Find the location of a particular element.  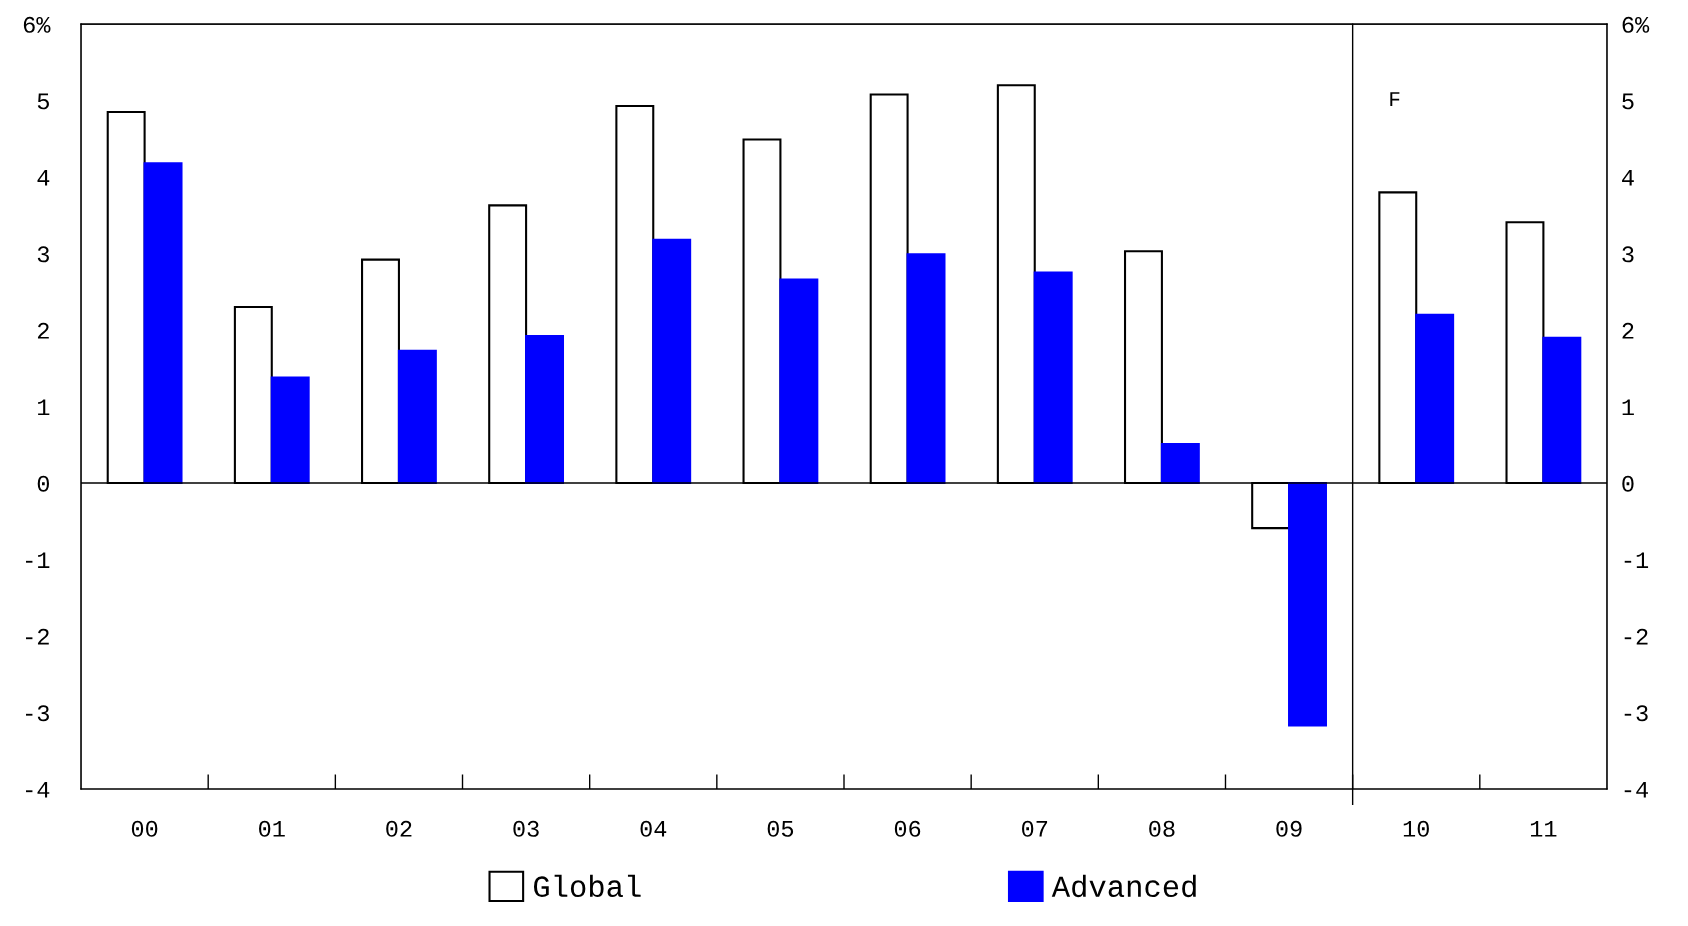

x-tick-label: 09 is located at coordinates (1289, 828).